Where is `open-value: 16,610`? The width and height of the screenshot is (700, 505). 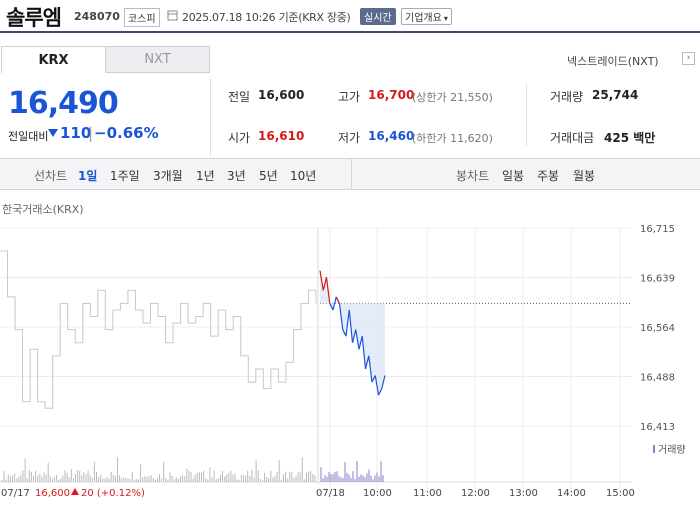
open-value: 16,610 is located at coordinates (281, 136).